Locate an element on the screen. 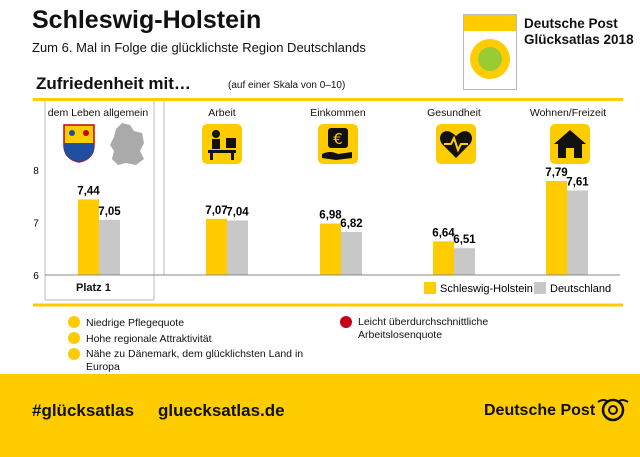 The height and width of the screenshot is (457, 640). footer-url-link: gluecksatlas.de is located at coordinates (221, 410).